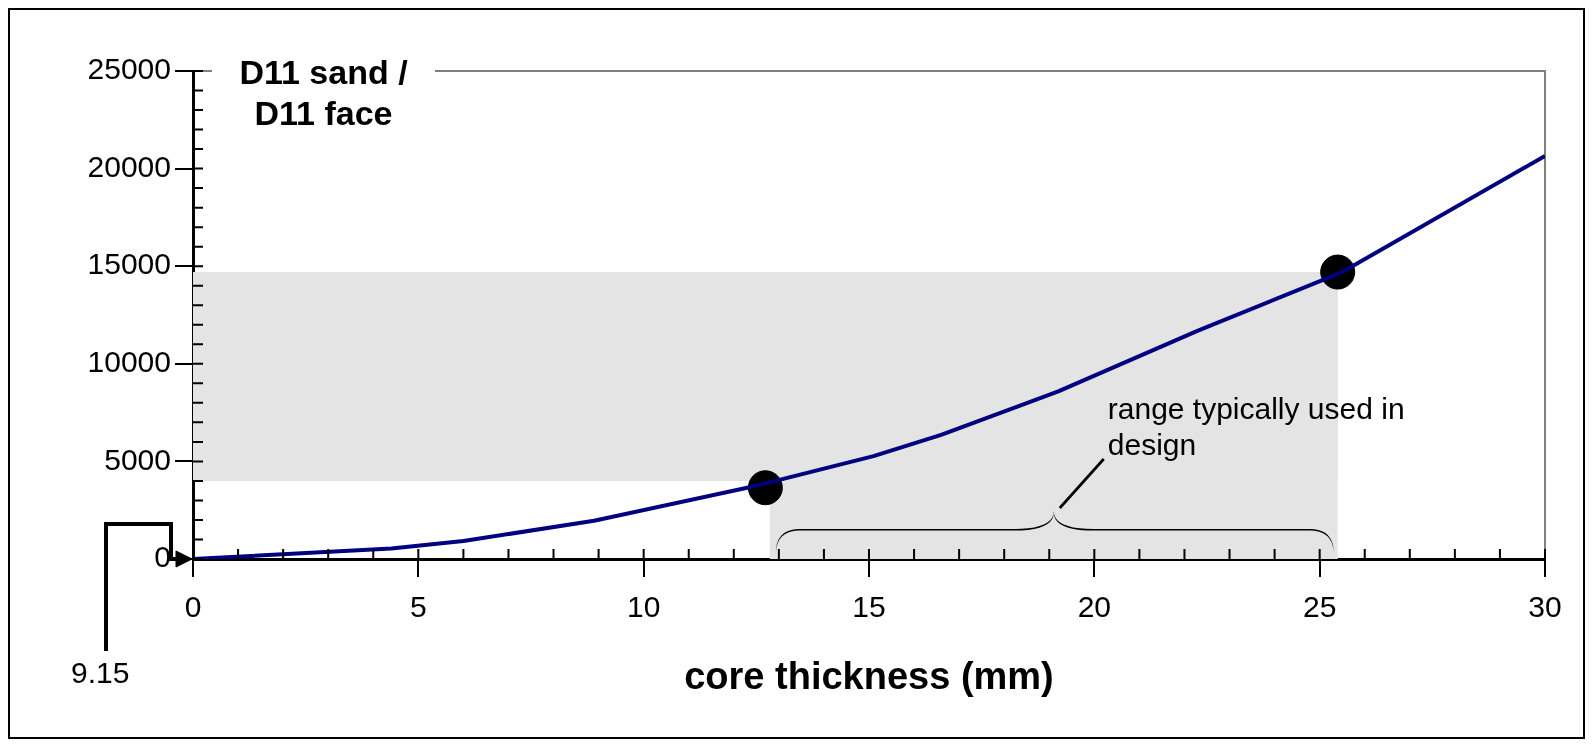 The image size is (1595, 749). Describe the element at coordinates (323, 93) in the screenshot. I see `y-axis-title: D11 sand / D11 face` at that location.